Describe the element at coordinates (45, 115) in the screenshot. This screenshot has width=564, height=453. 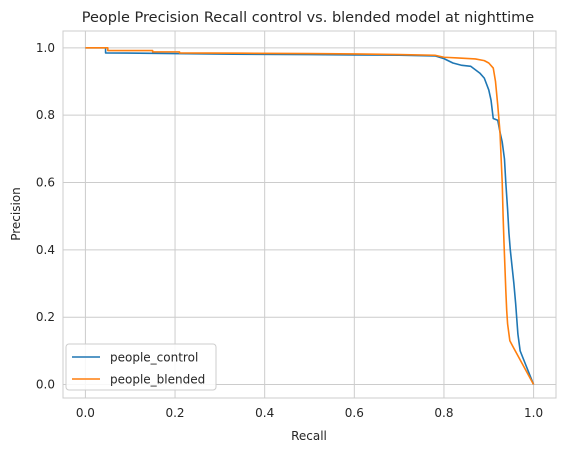
I see `y-tick-label: 0.8` at that location.